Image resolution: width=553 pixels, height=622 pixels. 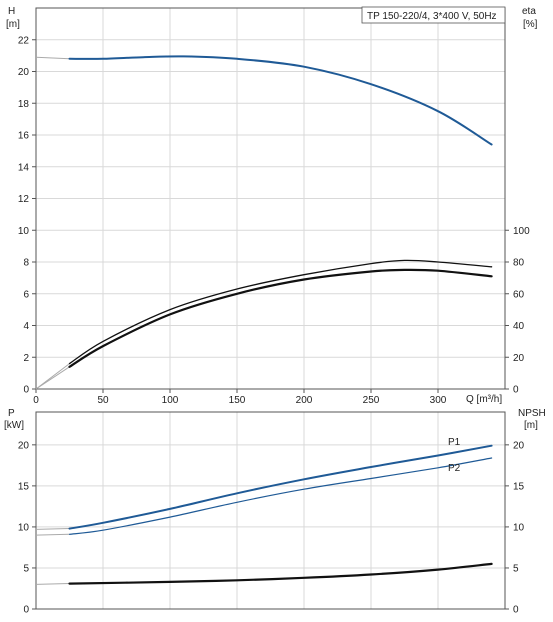 What do you see at coordinates (529, 11) in the screenshot?
I see `eta-axis-label: eta` at bounding box center [529, 11].